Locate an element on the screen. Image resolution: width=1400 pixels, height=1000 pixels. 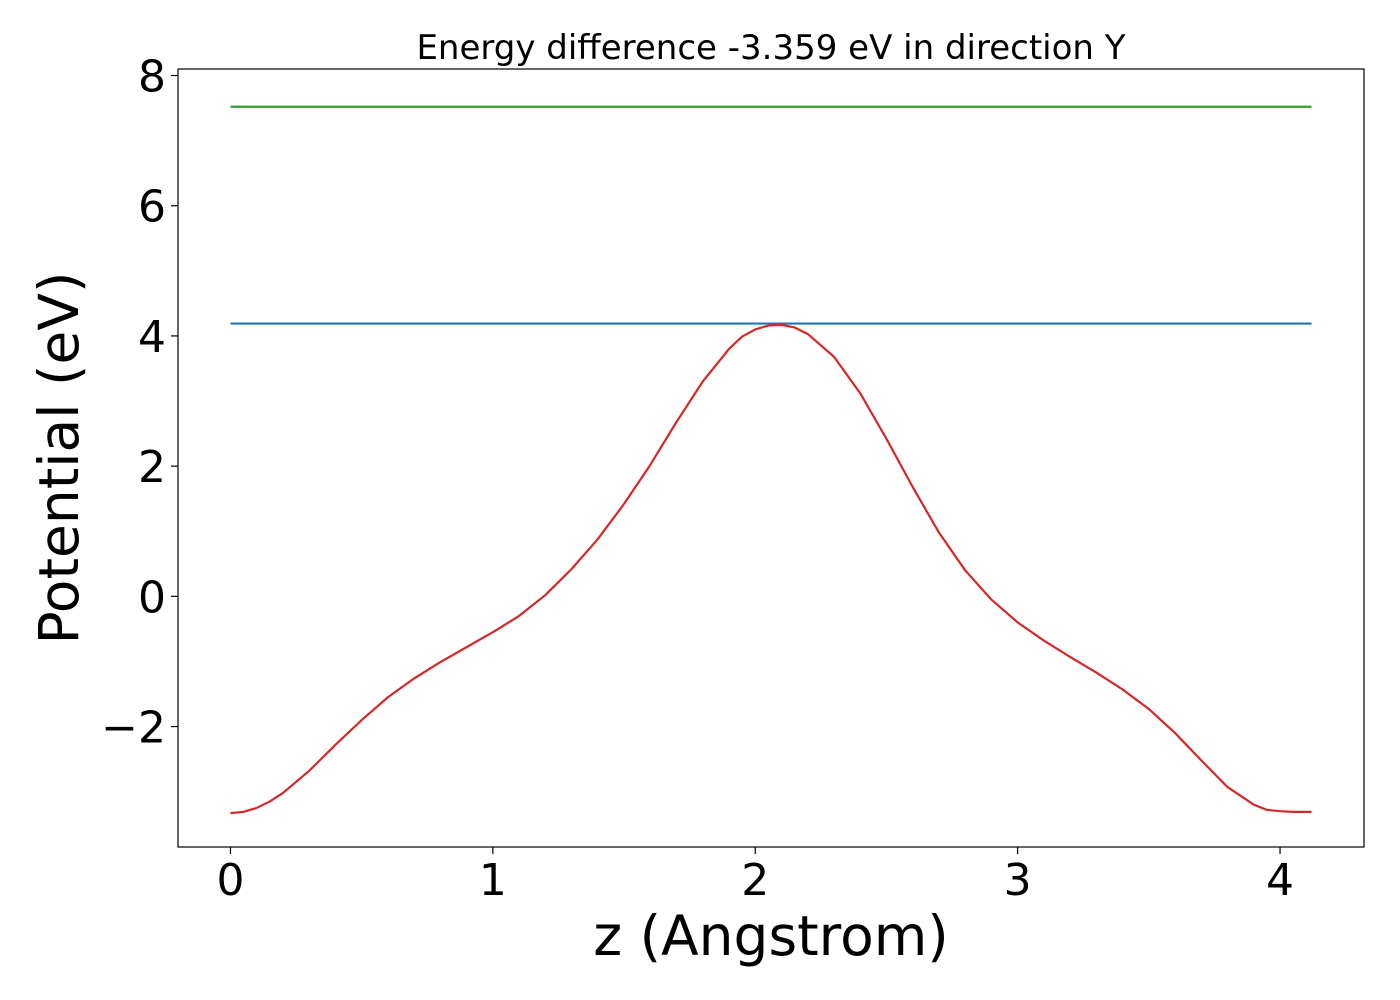
y-tick-label: 8 is located at coordinates (152, 77).